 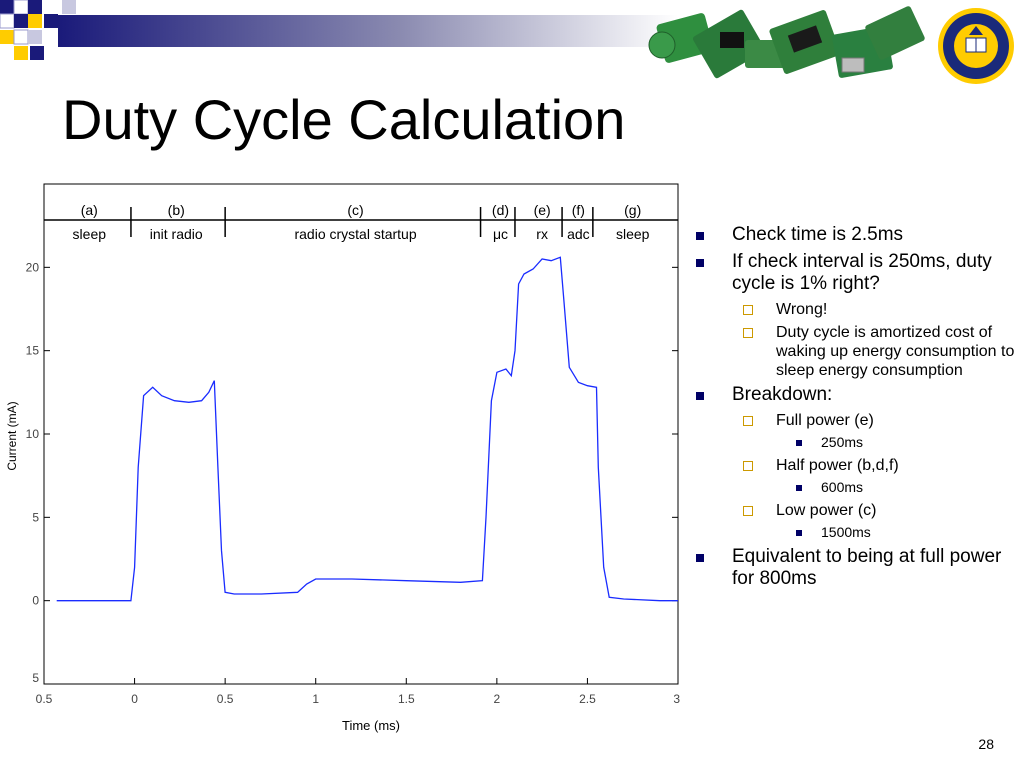 What do you see at coordinates (542, 210) in the screenshot?
I see `phase-tag: (e)` at bounding box center [542, 210].